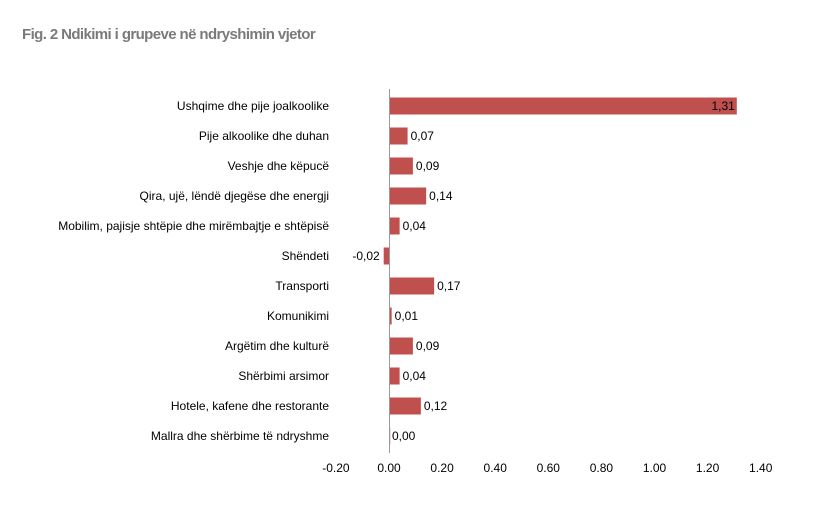 This screenshot has height=516, width=838. Describe the element at coordinates (407, 316) in the screenshot. I see `value-label-7: 0,01` at that location.